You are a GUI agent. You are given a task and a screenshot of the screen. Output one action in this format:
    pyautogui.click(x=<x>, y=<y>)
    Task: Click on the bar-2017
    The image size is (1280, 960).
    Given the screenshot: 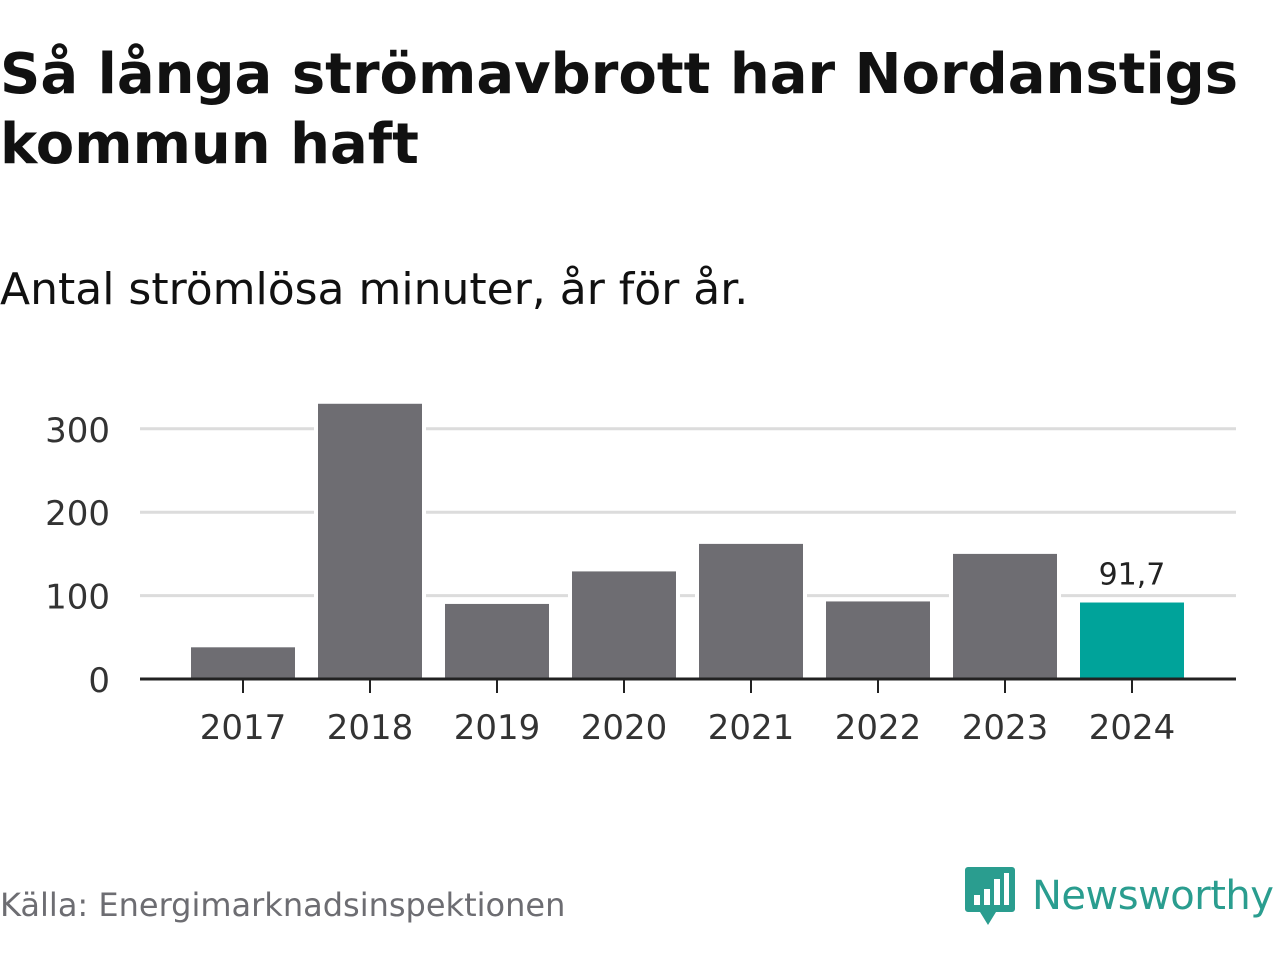 What is the action you would take?
    pyautogui.click(x=243, y=663)
    